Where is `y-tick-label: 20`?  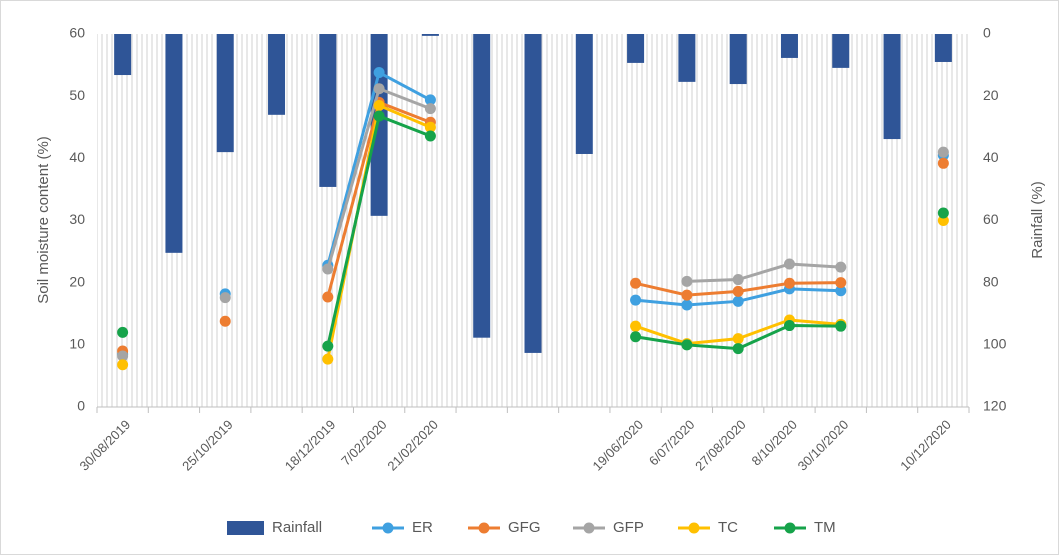 y-tick-label: 20 is located at coordinates (77, 281).